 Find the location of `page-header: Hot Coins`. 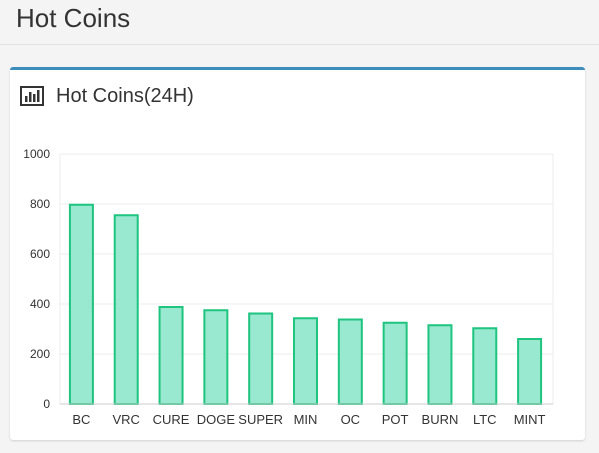

page-header: Hot Coins is located at coordinates (299, 22).